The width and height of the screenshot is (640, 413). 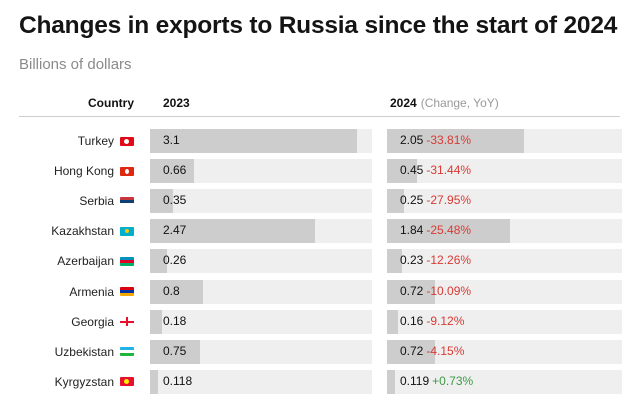 What do you see at coordinates (445, 320) in the screenshot?
I see `change-percent: -9.12%` at bounding box center [445, 320].